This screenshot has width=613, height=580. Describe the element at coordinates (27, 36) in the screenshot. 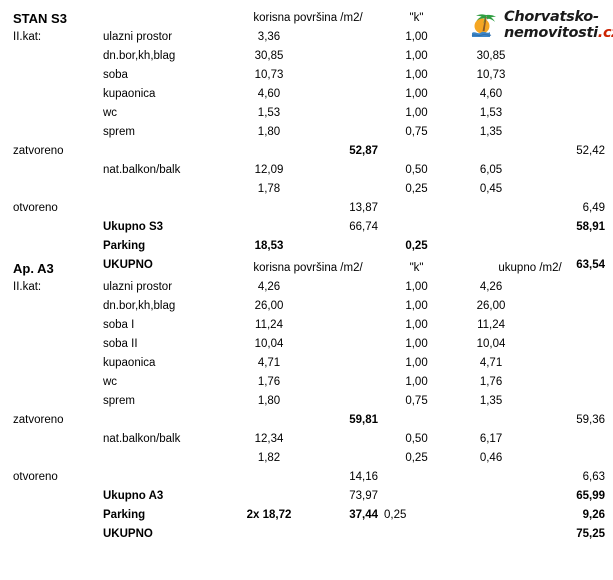

I see `floor-label: II.kat:` at that location.